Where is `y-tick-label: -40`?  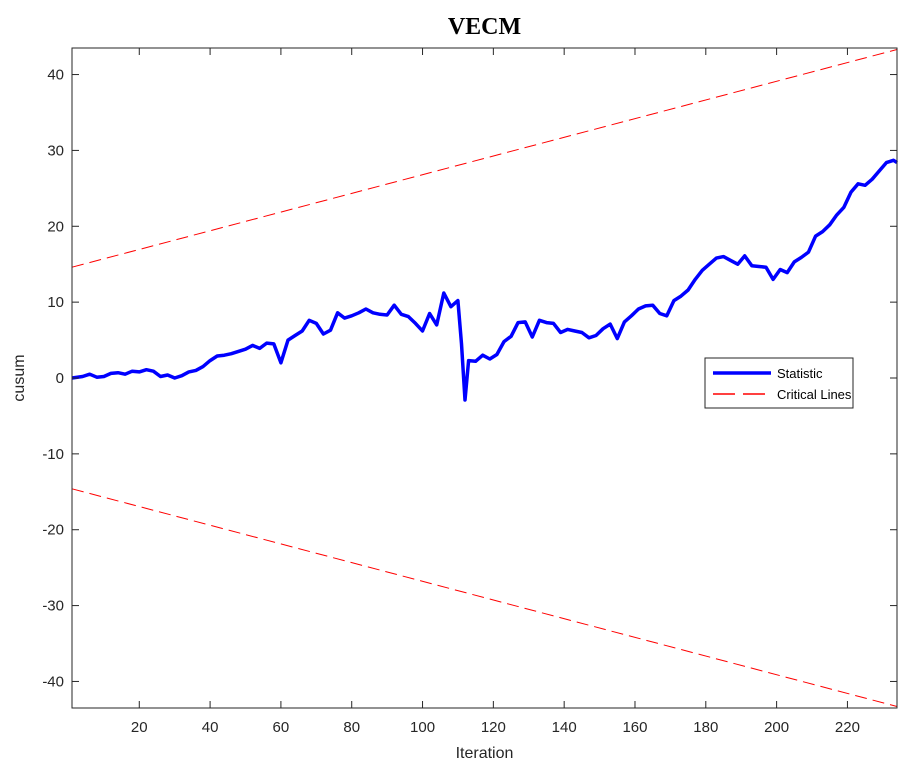 y-tick-label: -40 is located at coordinates (53, 681).